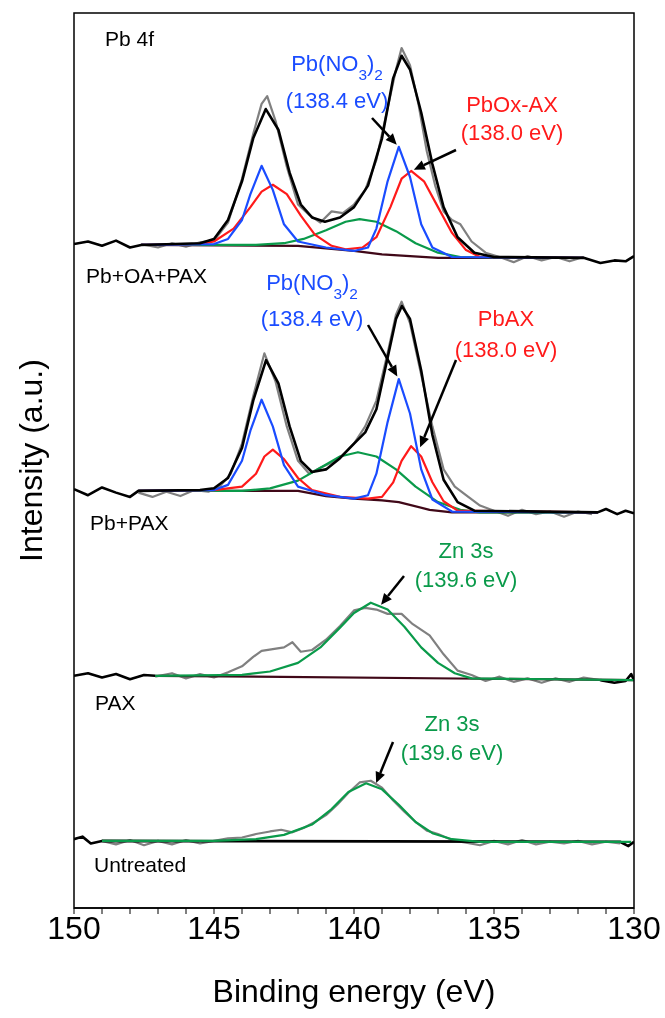  Describe the element at coordinates (634, 927) in the screenshot. I see `x-tick-label: 130` at that location.